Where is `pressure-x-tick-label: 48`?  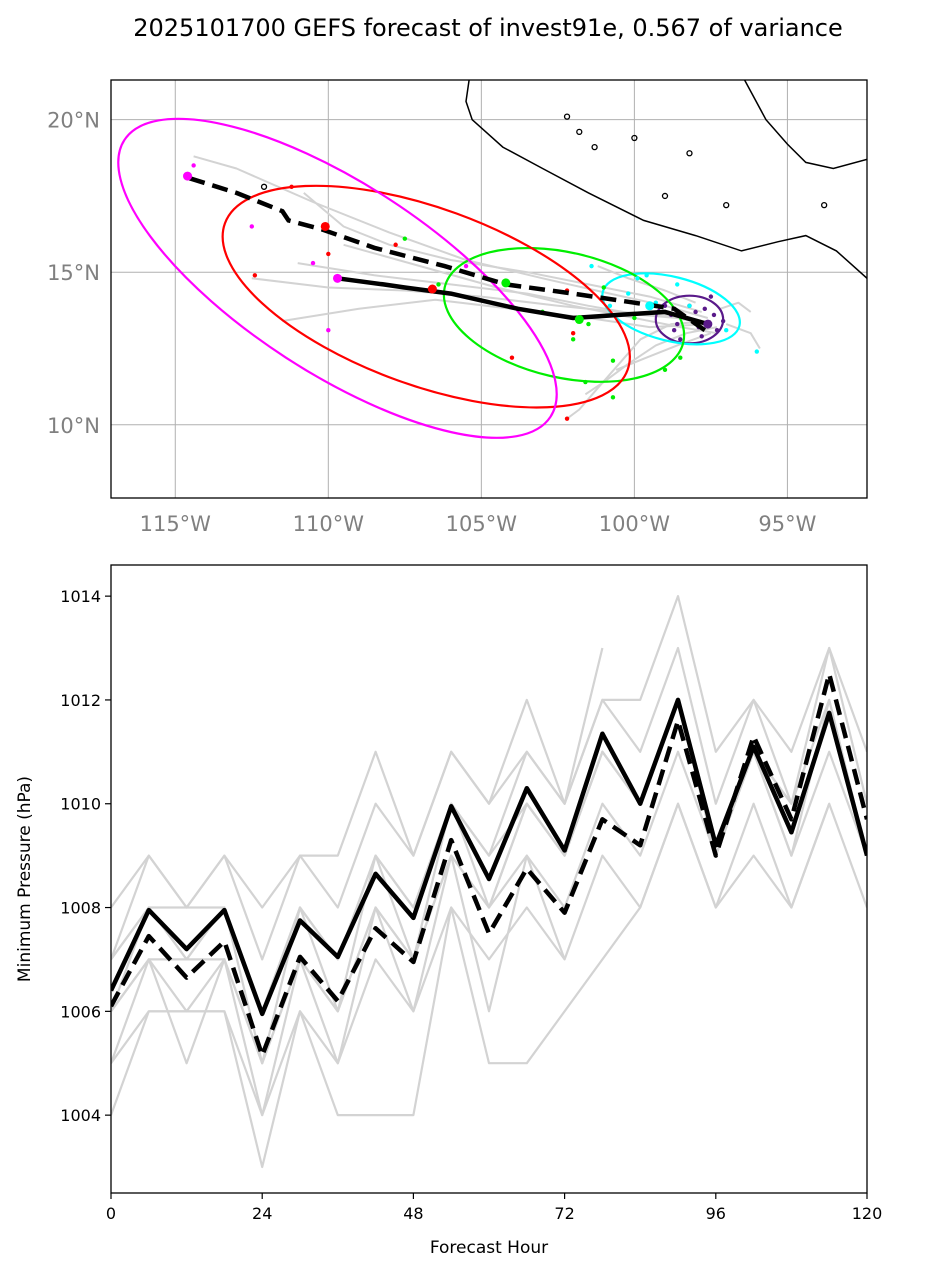
pressure-x-tick-label: 48 is located at coordinates (413, 1213).